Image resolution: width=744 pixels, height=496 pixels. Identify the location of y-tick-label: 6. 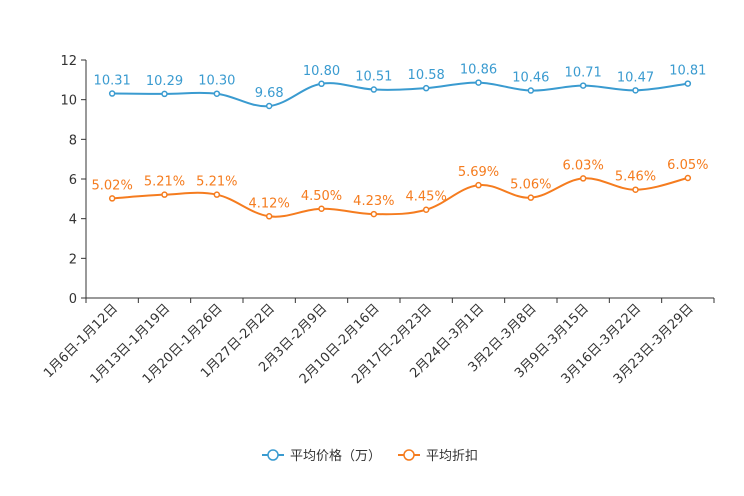
(73, 180).